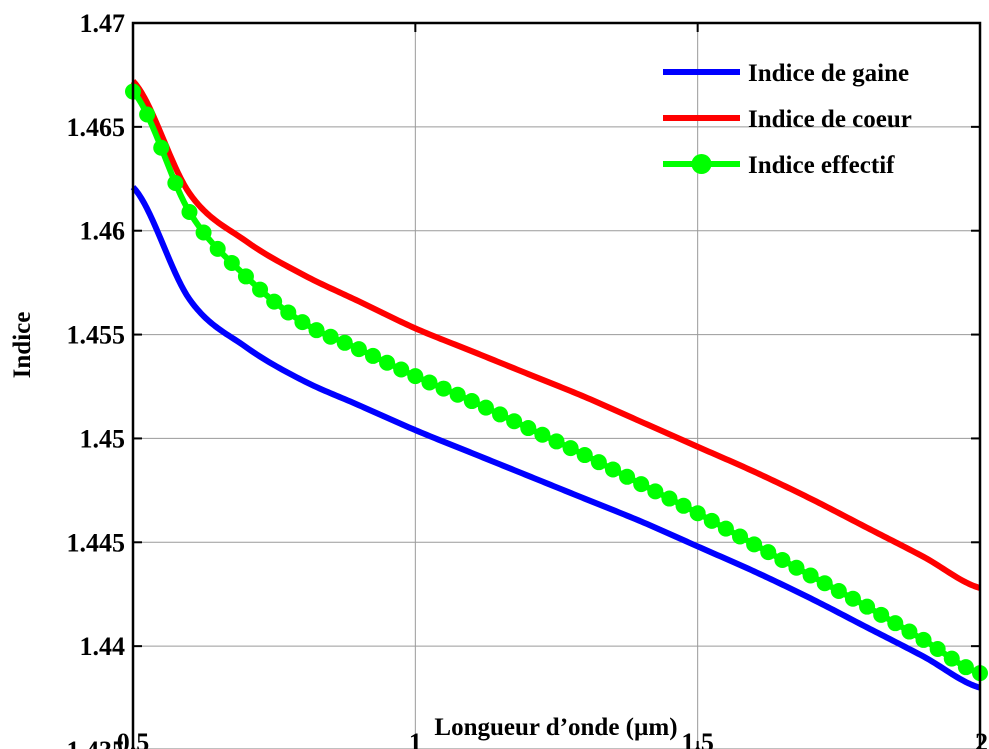 The image size is (989, 749). What do you see at coordinates (96, 542) in the screenshot?
I see `y-tick-label: 1.445` at bounding box center [96, 542].